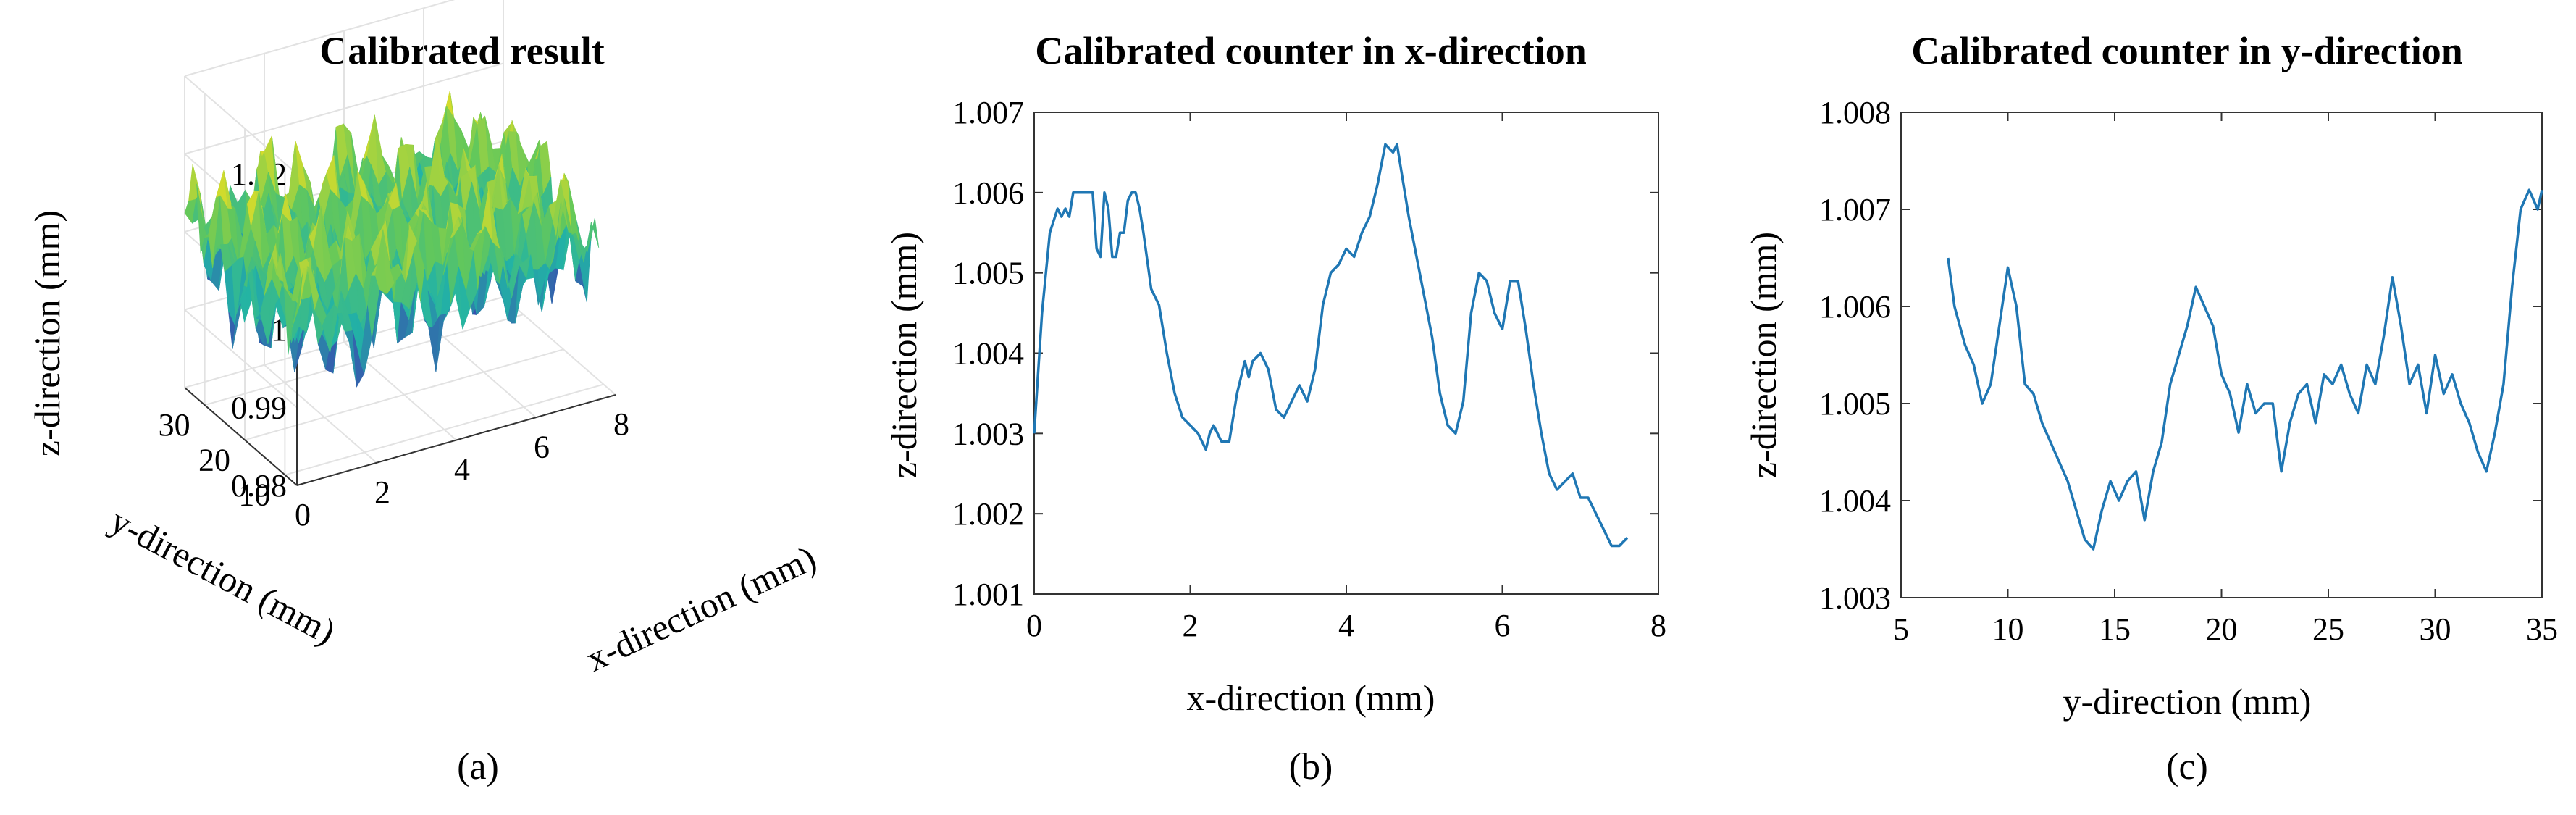 This screenshot has height=815, width=2576. Describe the element at coordinates (214, 459) in the screenshot. I see `y-tick-label: 20` at that location.